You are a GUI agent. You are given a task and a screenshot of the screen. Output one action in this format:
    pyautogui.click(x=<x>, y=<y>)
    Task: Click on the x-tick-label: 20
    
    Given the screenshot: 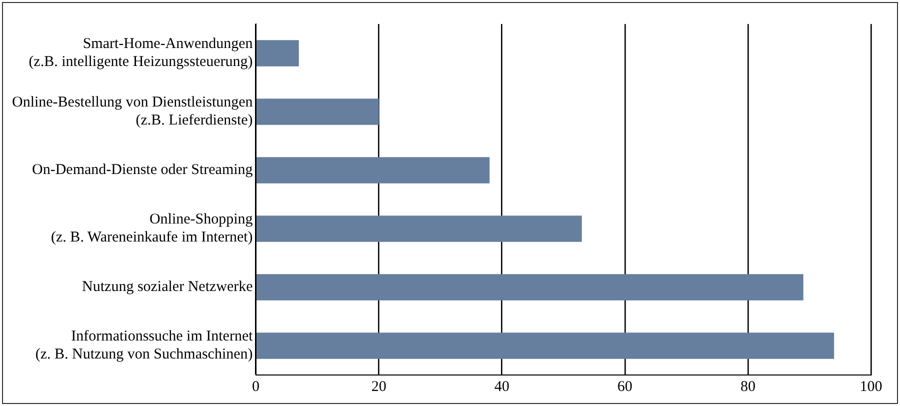 What is the action you would take?
    pyautogui.click(x=378, y=386)
    